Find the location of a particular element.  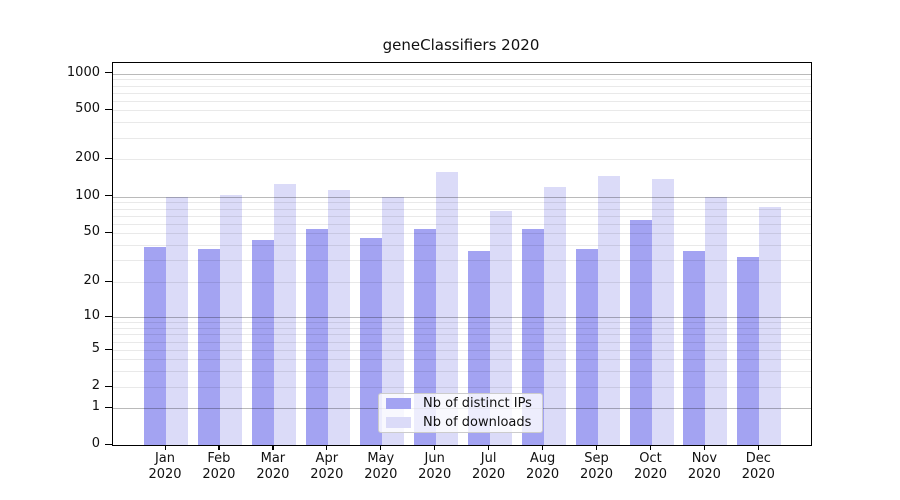

x-tick-mark-jul is located at coordinates (489, 447).